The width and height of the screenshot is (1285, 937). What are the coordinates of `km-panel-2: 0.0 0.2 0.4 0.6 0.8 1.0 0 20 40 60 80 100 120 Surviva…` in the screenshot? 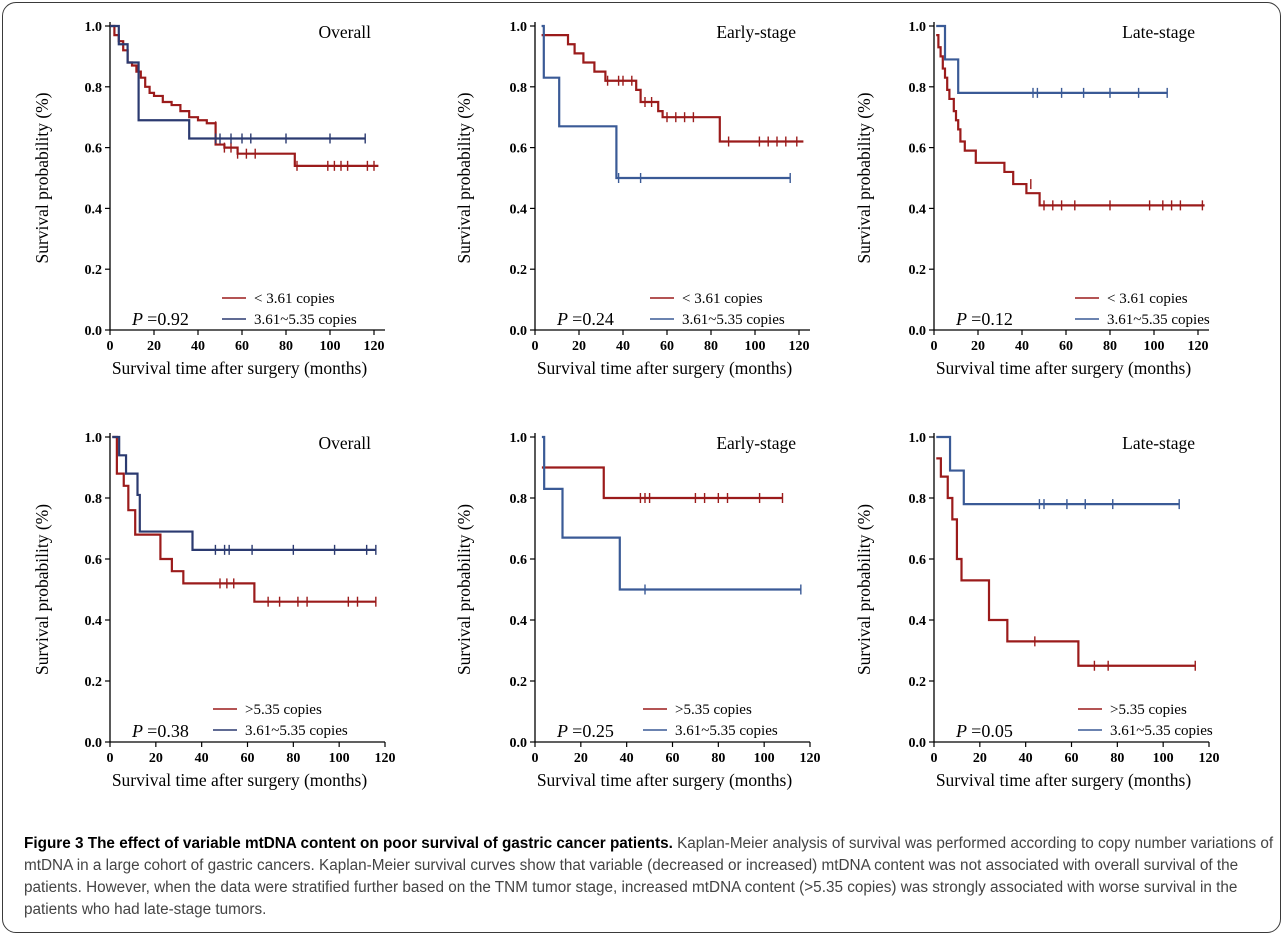 It's located at (632, 199).